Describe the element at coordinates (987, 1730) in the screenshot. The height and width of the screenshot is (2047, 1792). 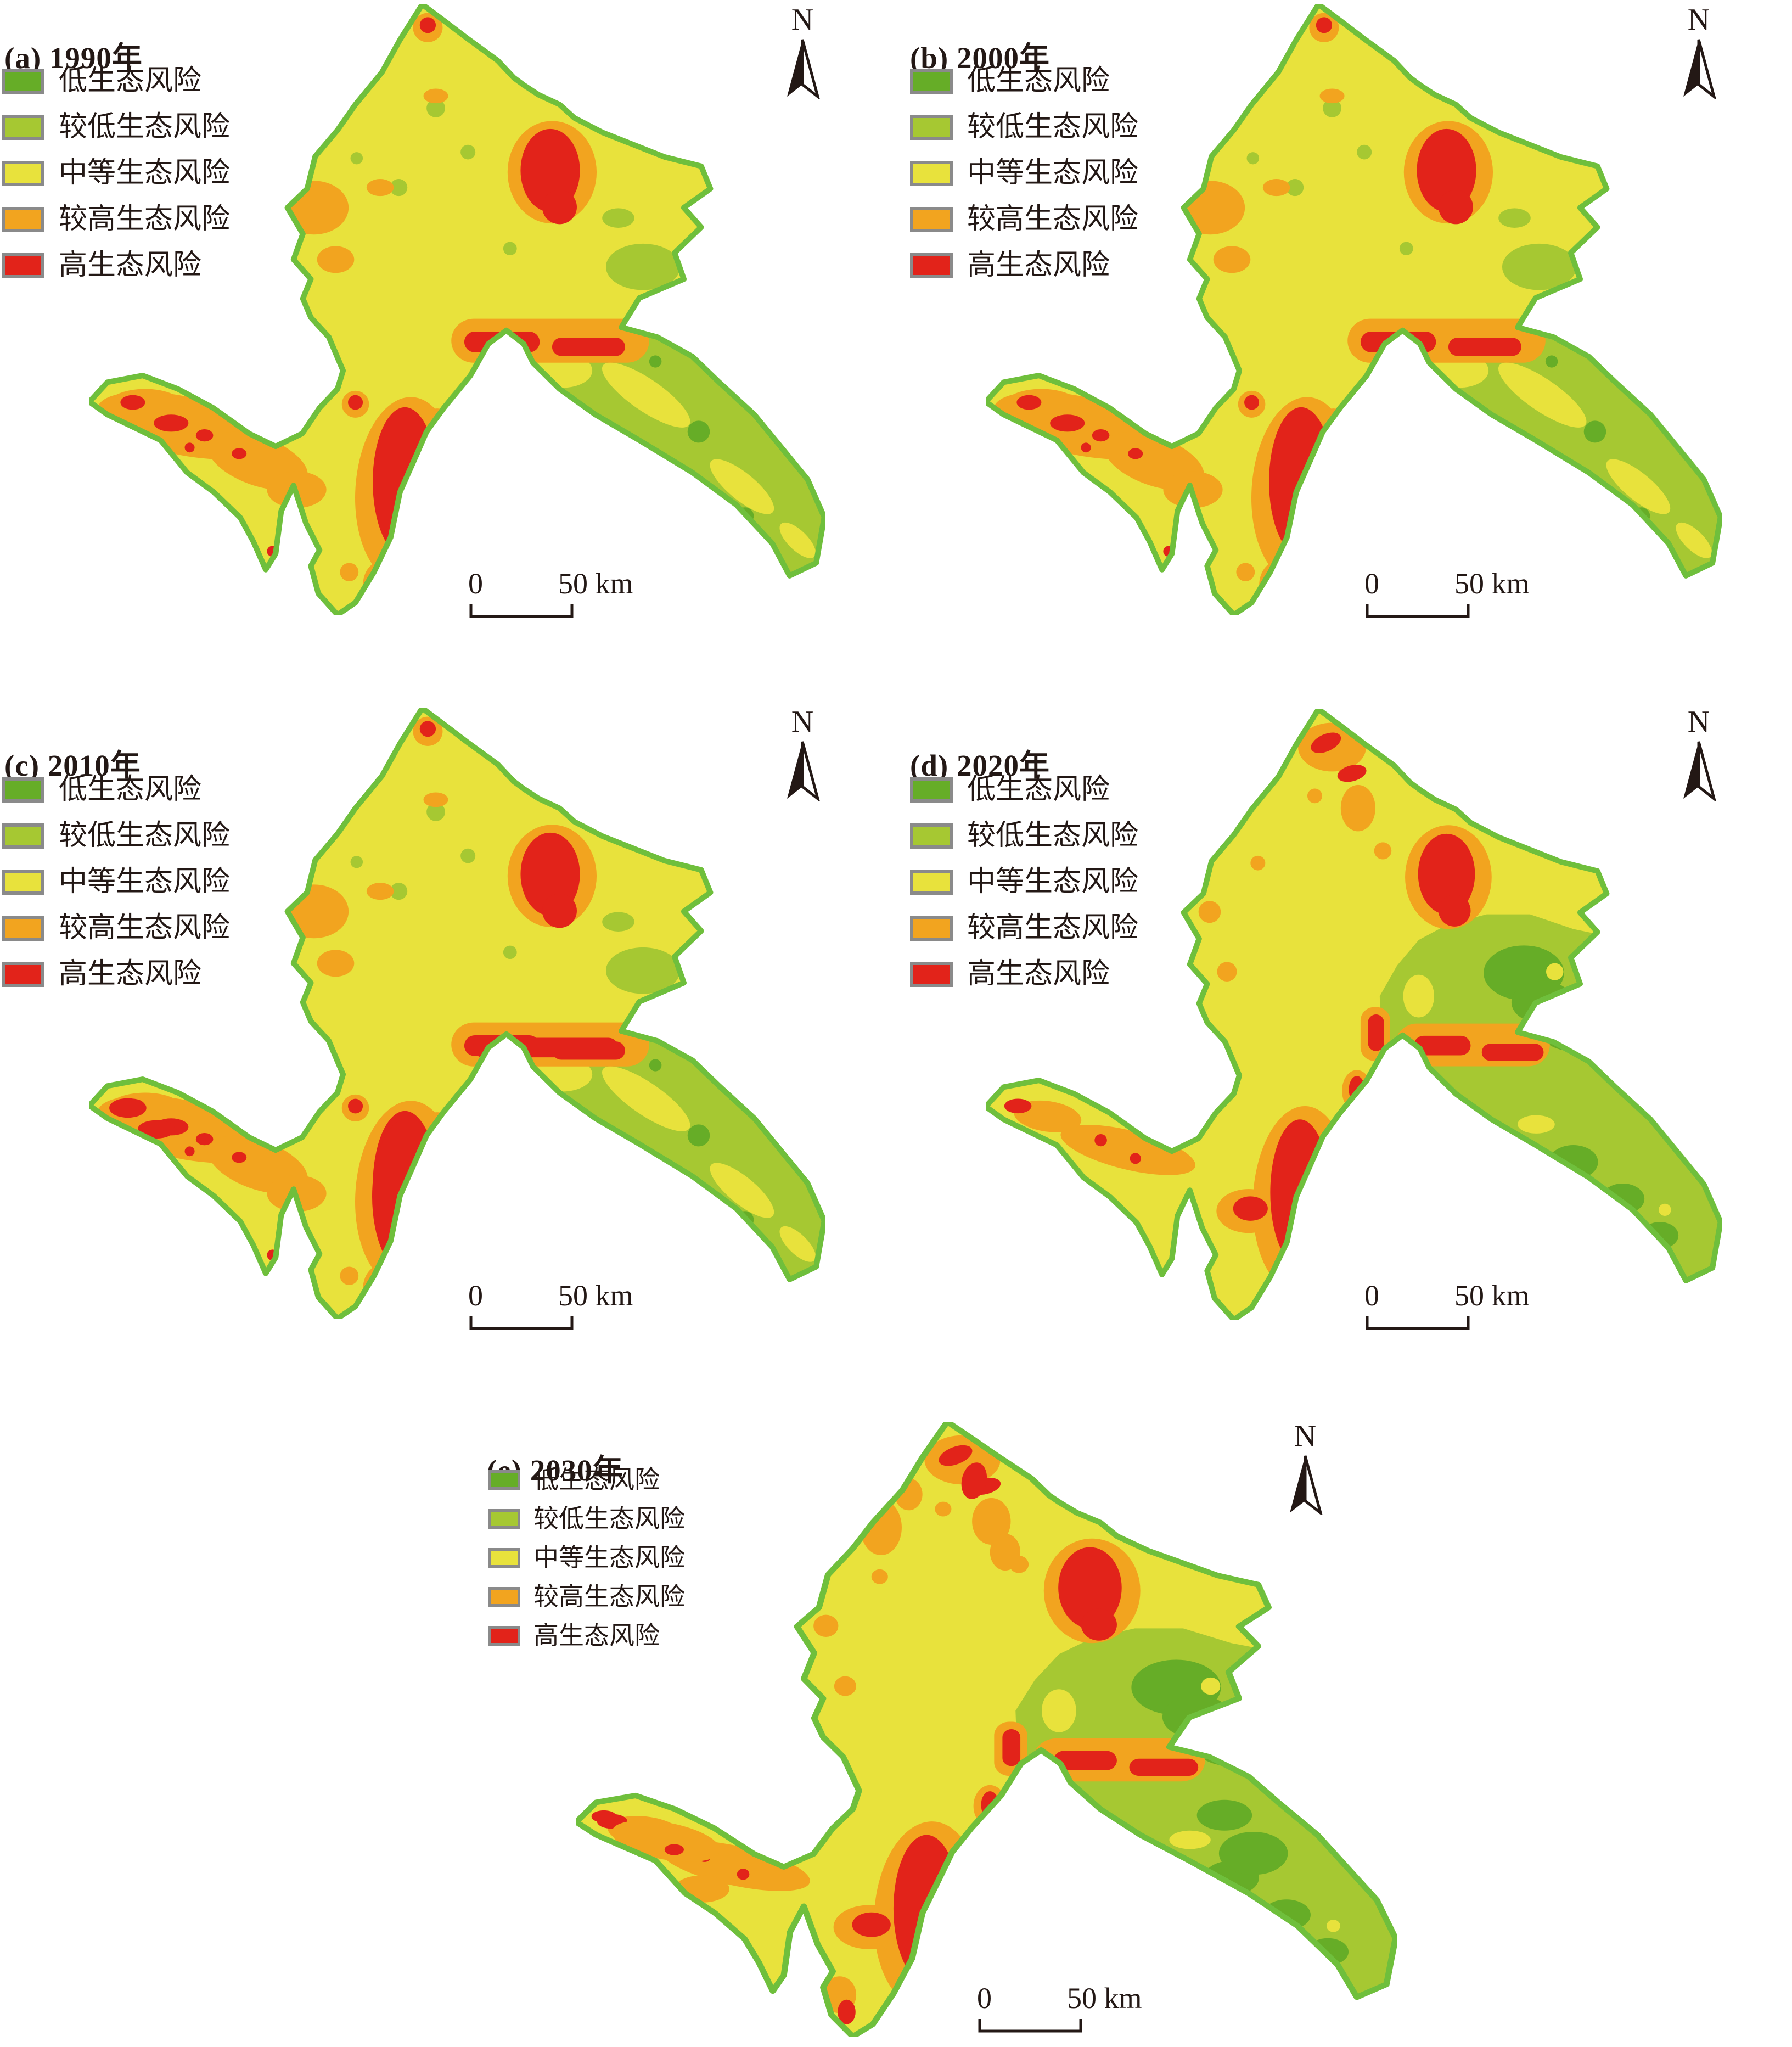
I see `risk-map-2030` at that location.